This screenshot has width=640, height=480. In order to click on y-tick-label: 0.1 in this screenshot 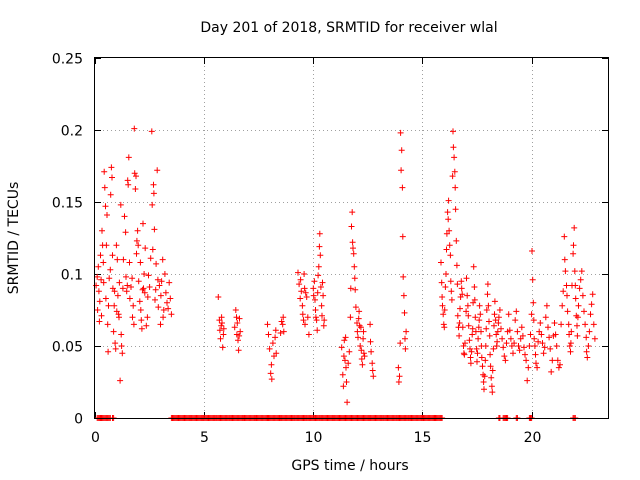, I will do `click(72, 276)`.